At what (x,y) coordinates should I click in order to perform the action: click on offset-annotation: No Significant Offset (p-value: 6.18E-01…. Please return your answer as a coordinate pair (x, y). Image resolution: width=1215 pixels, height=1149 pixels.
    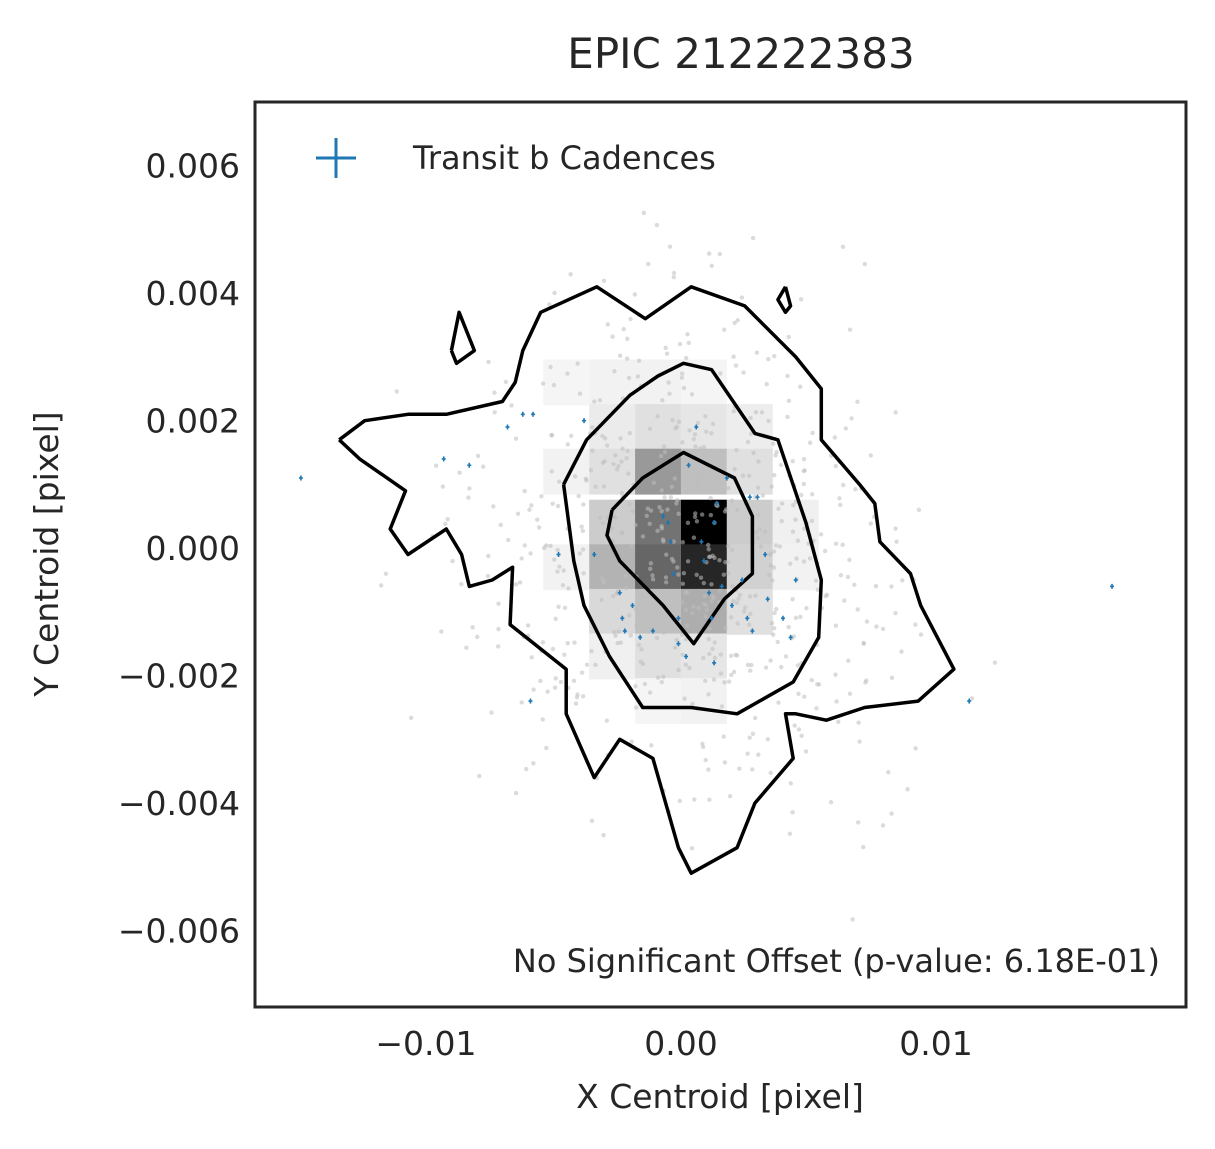
    Looking at the image, I should click on (836, 961).